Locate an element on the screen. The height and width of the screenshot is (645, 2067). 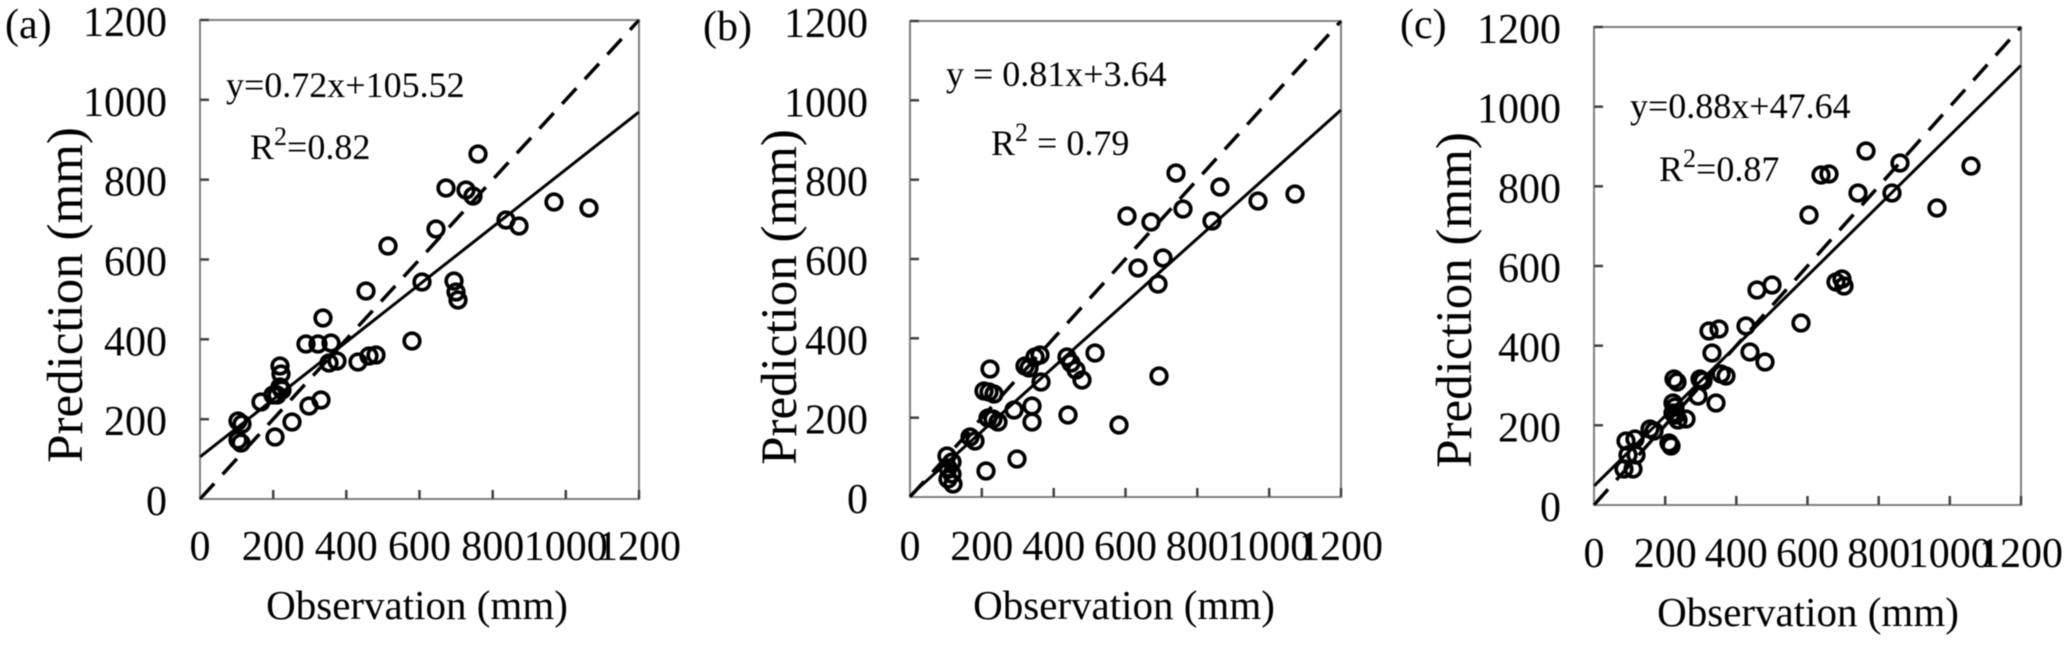
svg-text: y = 0.81x+3.64 is located at coordinates (1056, 74).